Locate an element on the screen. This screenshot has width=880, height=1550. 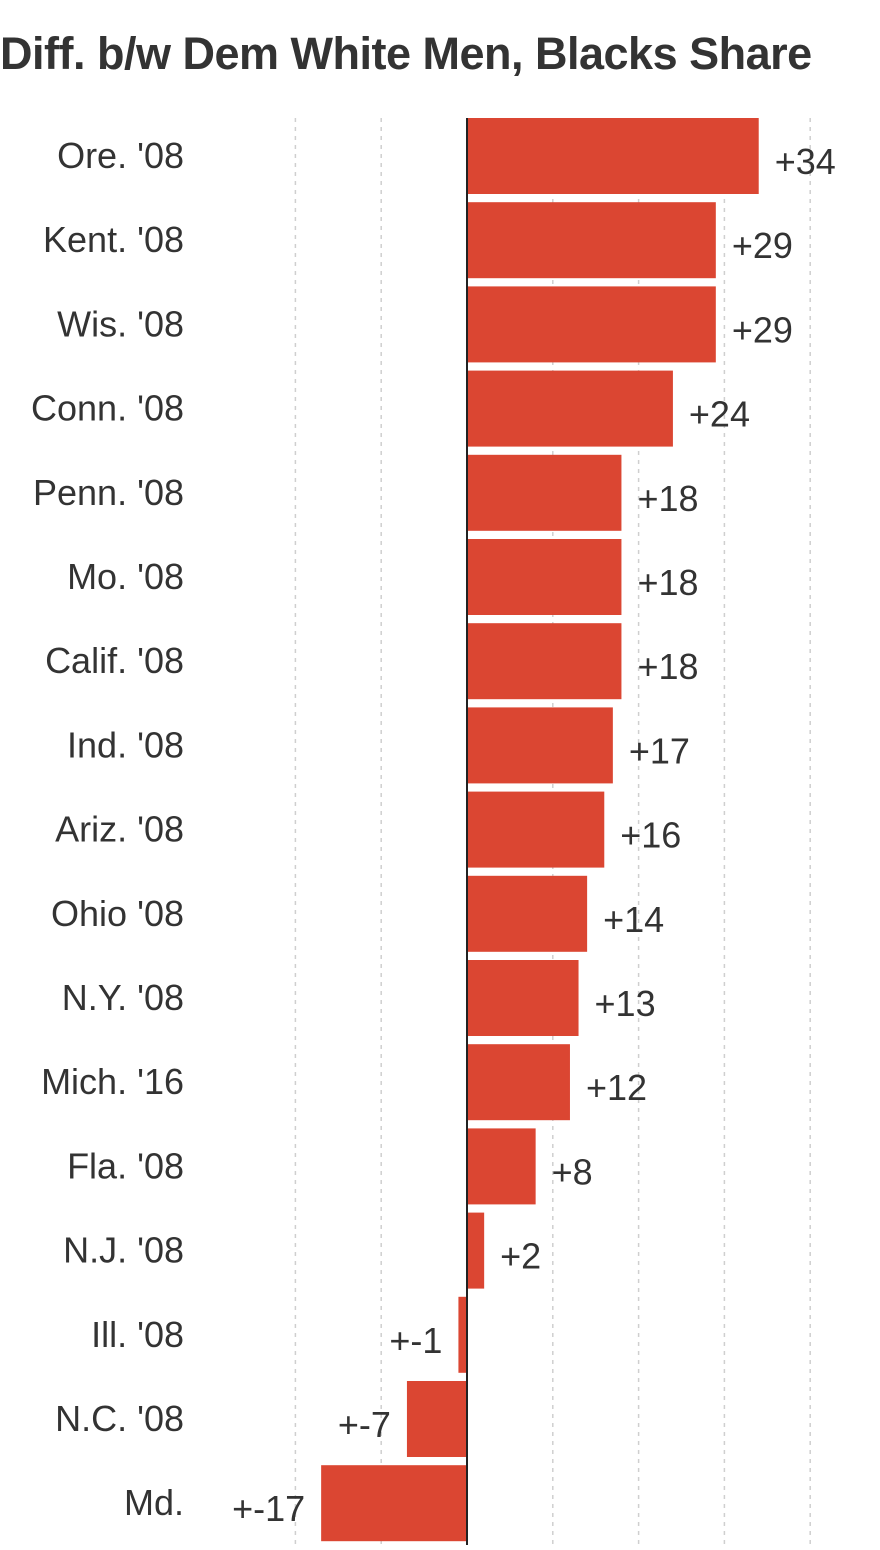
category-label: Kent. '08 is located at coordinates (113, 239).